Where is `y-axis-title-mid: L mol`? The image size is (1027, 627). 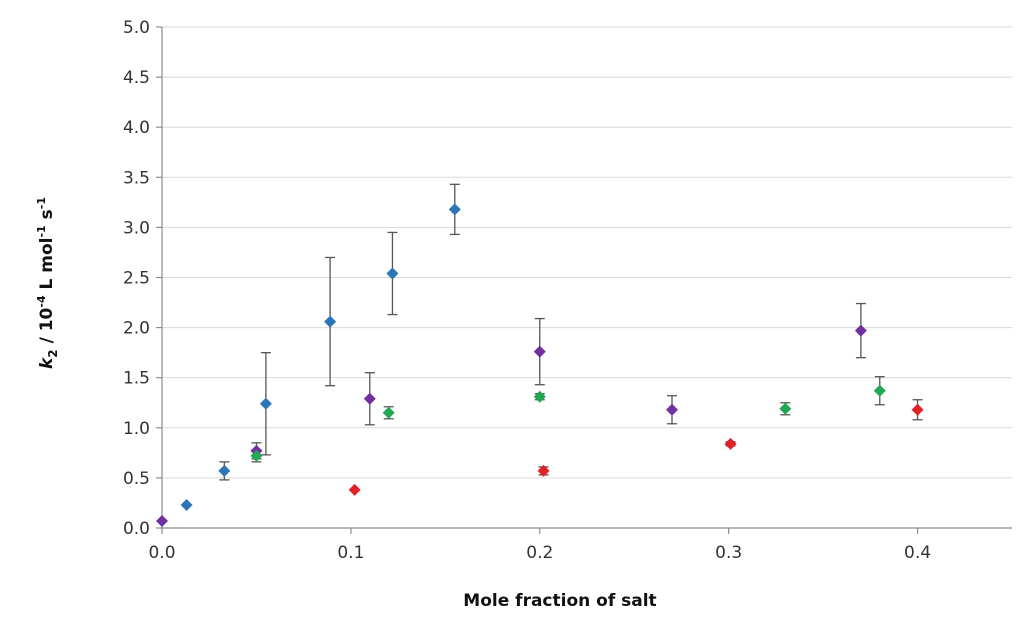 y-axis-title-mid: L mol is located at coordinates (47, 267).